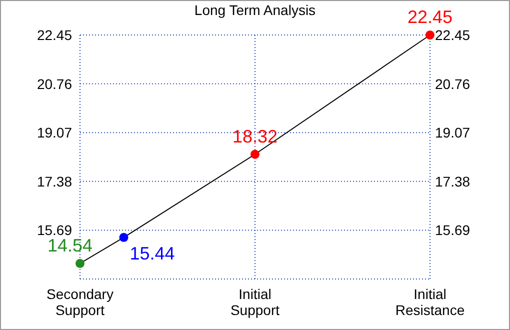  Describe the element at coordinates (452, 84) in the screenshot. I see `y2-tick-label: 20.76` at that location.